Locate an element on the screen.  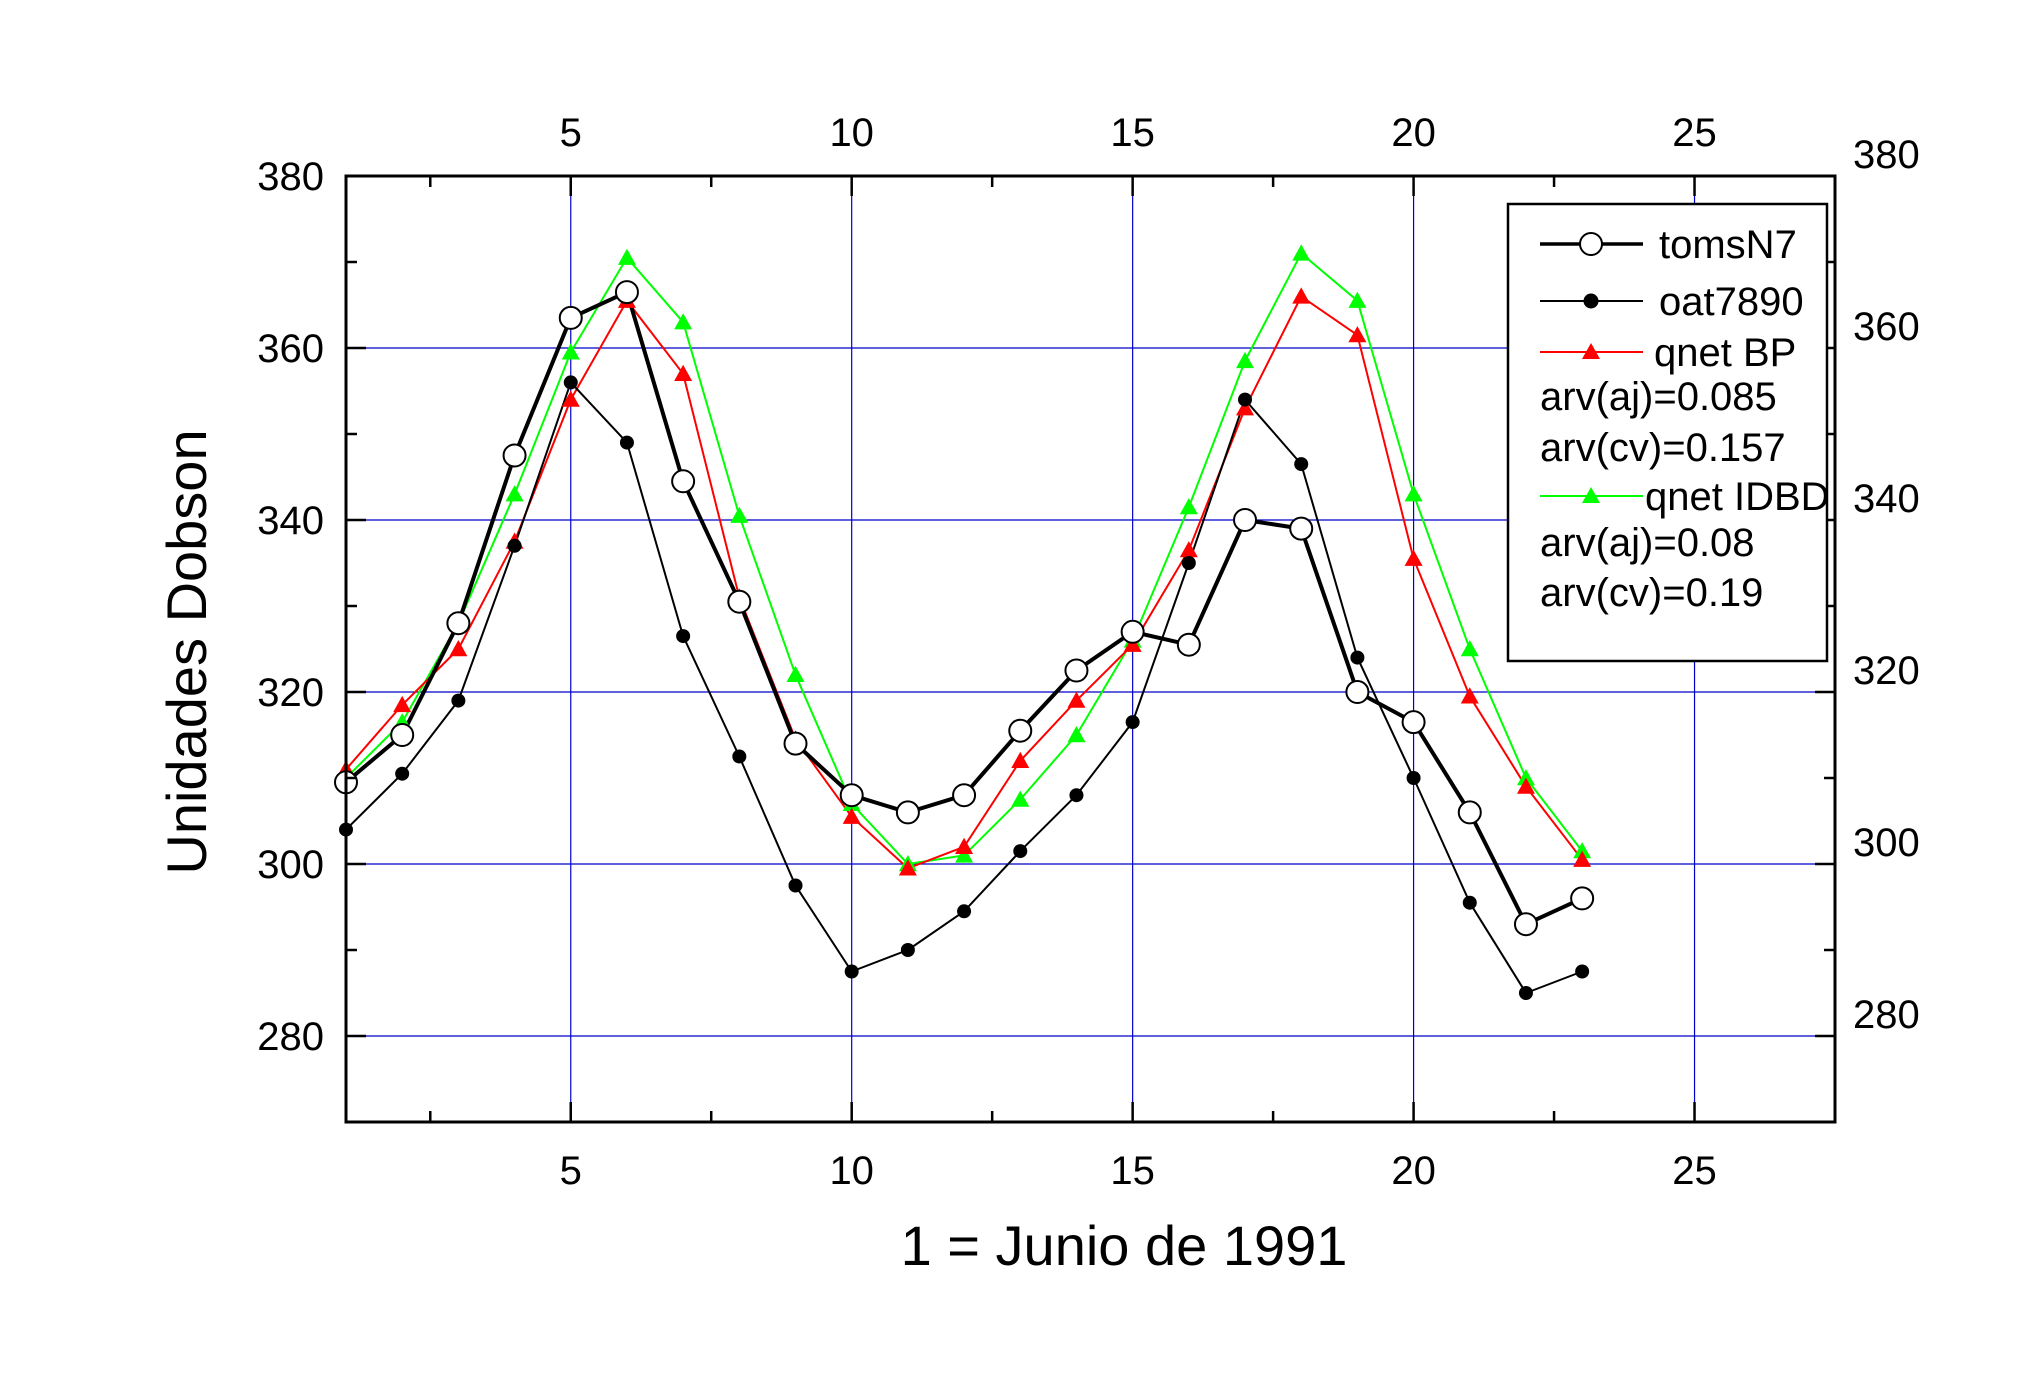
y-tick-label-left-300: 300 is located at coordinates (290, 865).